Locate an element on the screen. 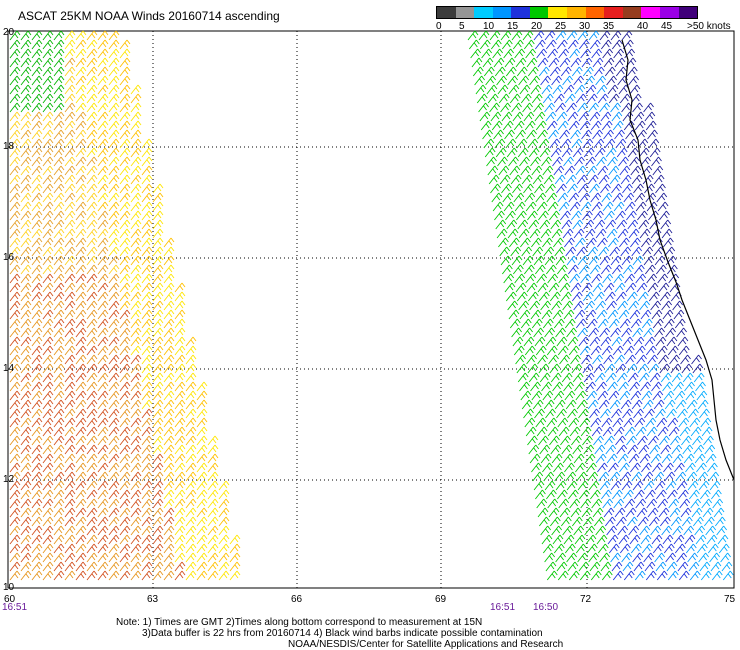  lat-label-12: 12 is located at coordinates (9, 479).